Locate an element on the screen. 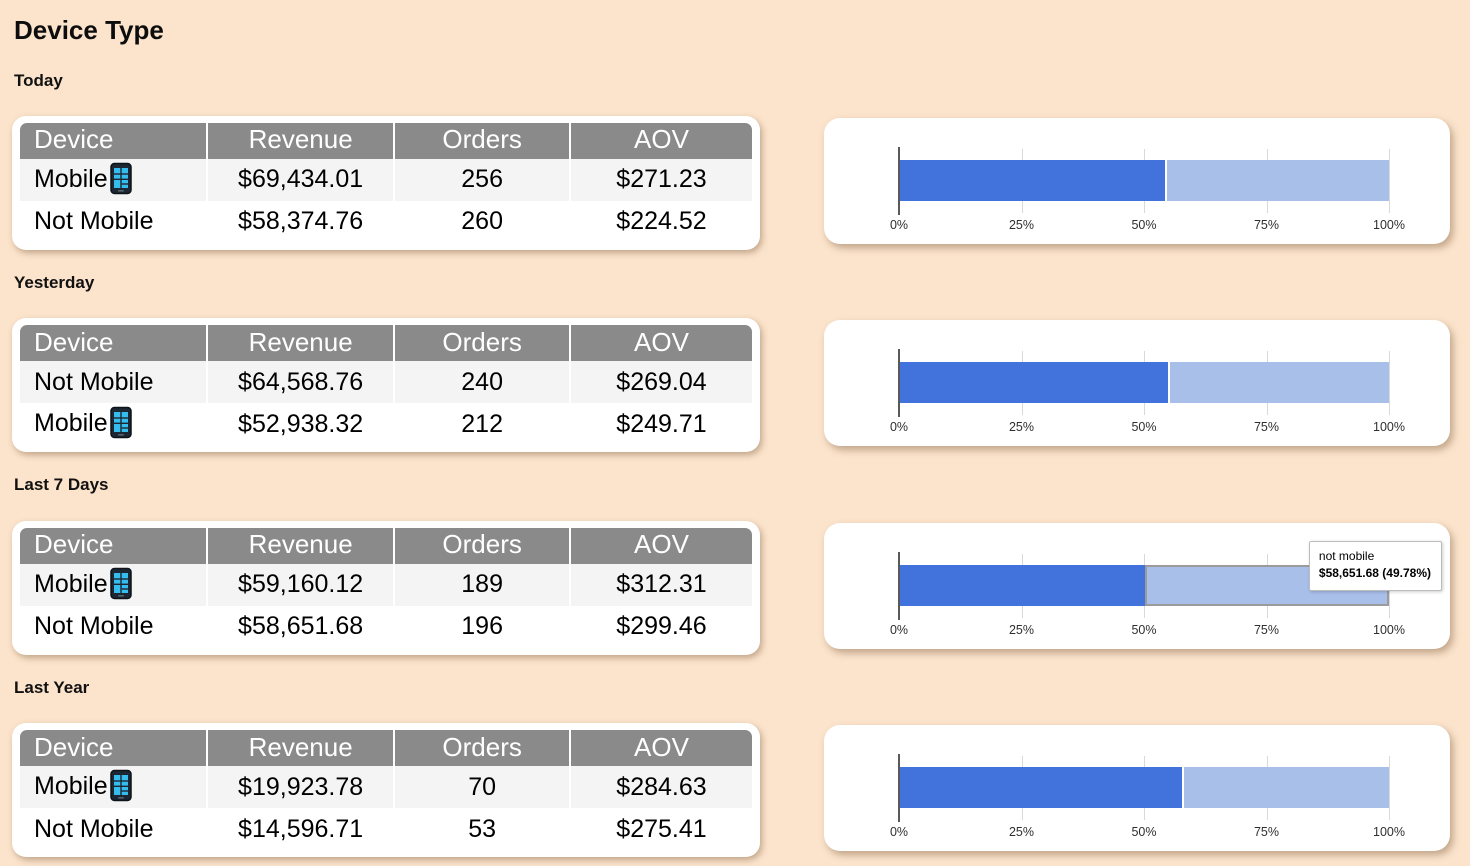 This screenshot has height=866, width=1470. orders-cell: 212 is located at coordinates (481, 424).